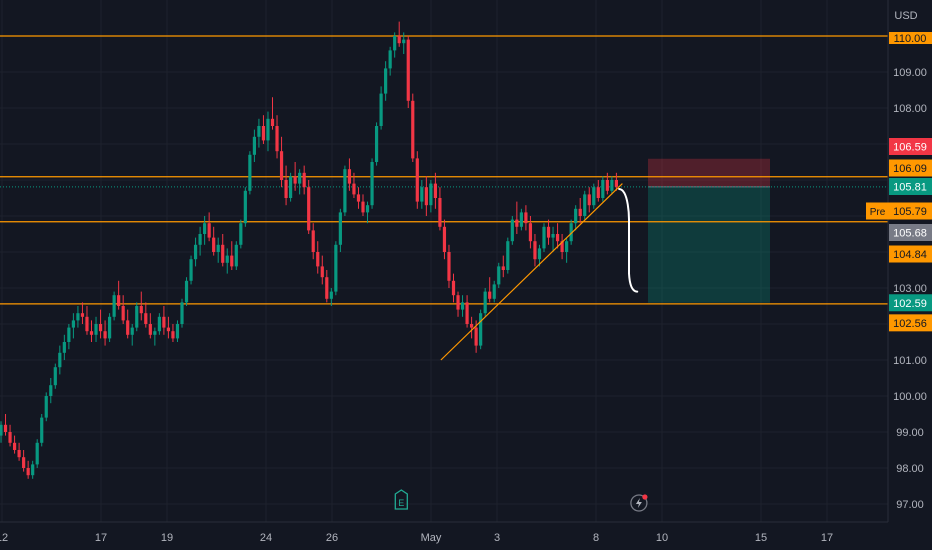  I want to click on price-axis-background, so click(910, 275).